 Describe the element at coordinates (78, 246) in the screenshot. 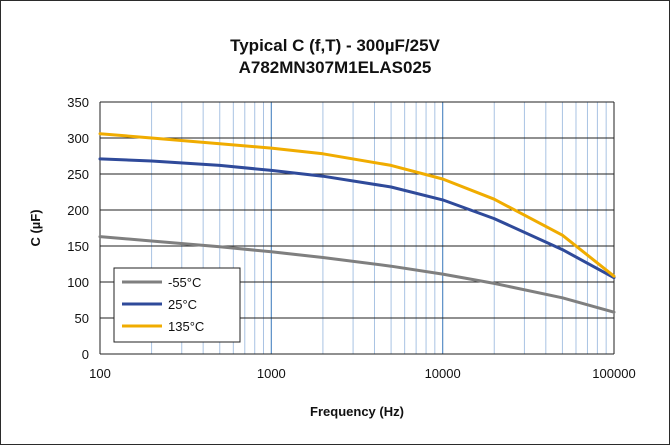

I see `y-tick-label: 150` at that location.